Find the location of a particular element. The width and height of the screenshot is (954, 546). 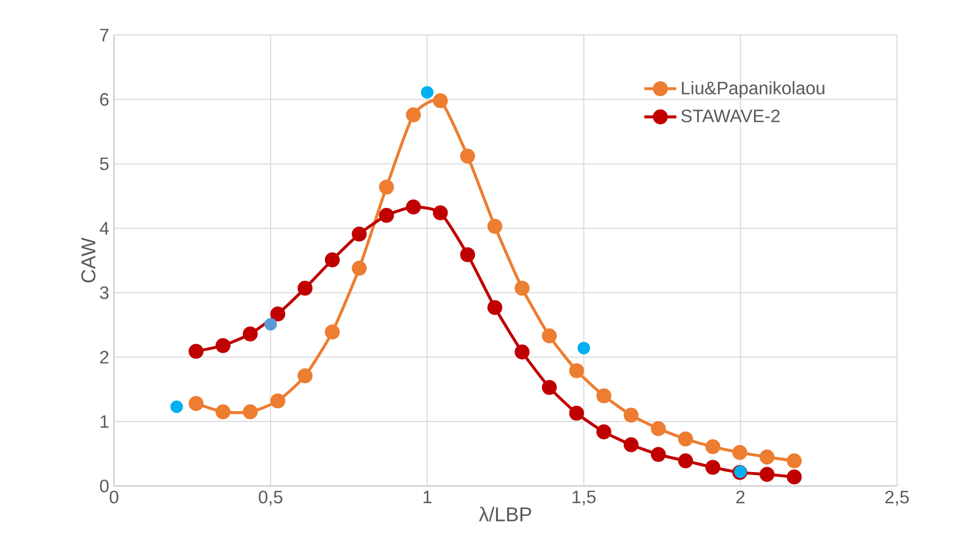

x-tick-label: 0 is located at coordinates (114, 497).